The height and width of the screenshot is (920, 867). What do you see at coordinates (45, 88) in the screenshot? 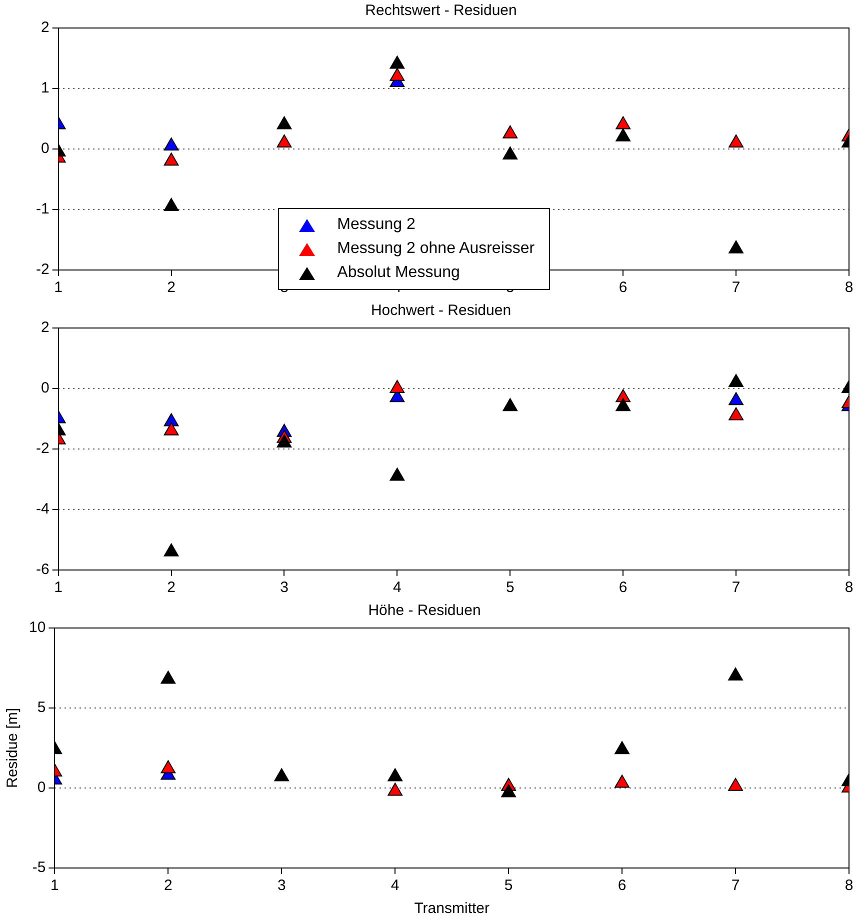
I see `y-tick-label: 1` at bounding box center [45, 88].